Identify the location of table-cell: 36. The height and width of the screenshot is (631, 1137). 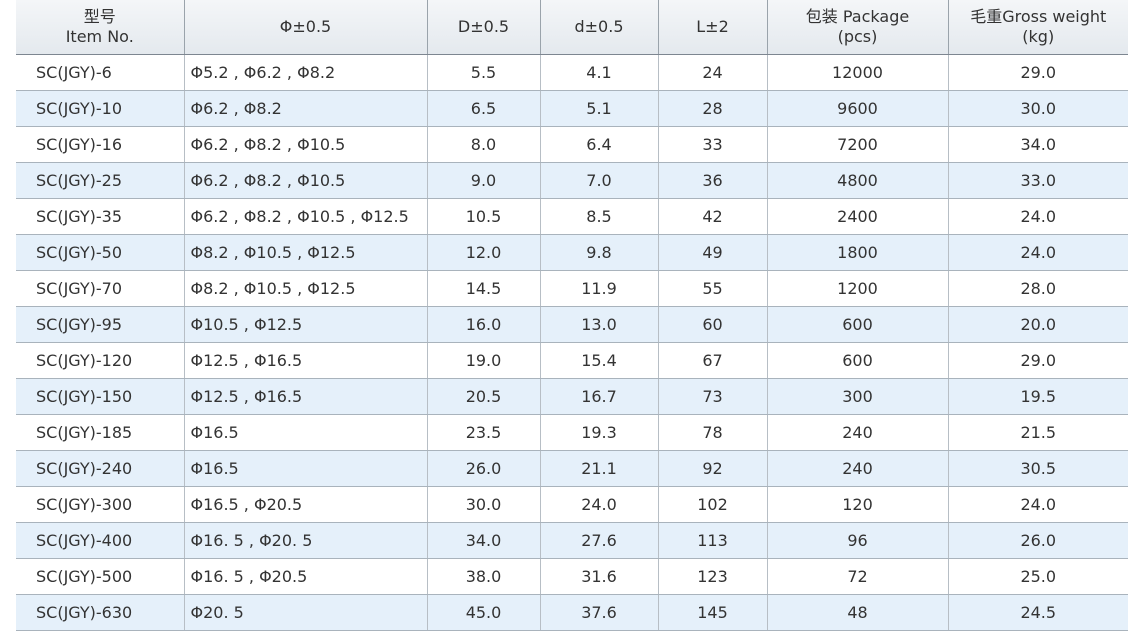
(713, 180).